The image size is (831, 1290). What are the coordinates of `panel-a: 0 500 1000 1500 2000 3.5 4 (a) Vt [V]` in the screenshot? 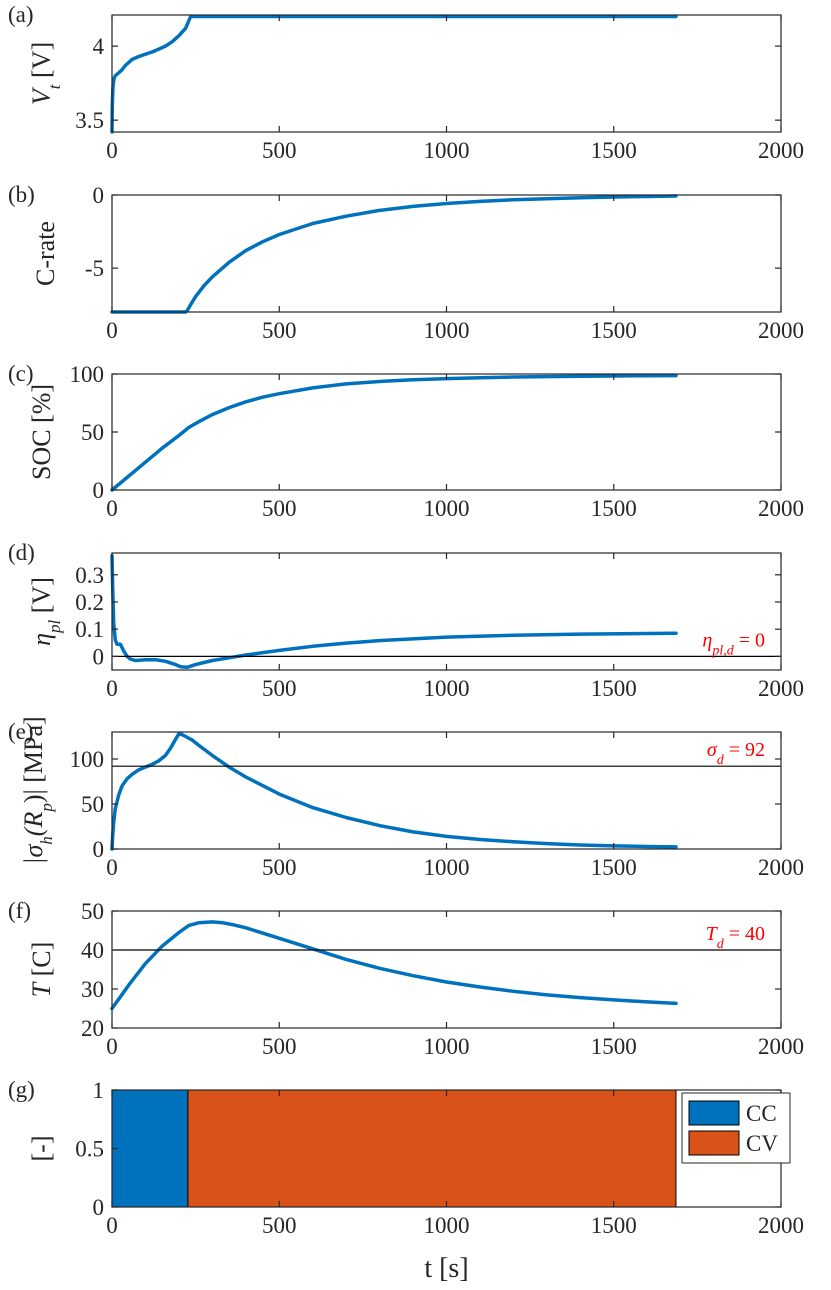 It's located at (406, 82).